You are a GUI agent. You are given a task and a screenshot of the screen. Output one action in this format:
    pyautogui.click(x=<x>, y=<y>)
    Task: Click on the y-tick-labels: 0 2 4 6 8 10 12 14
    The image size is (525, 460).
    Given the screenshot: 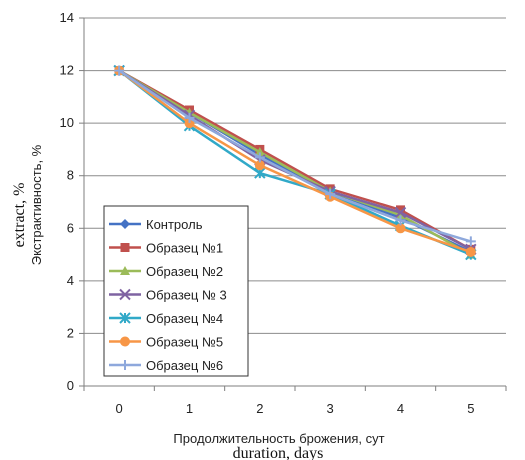 What is the action you would take?
    pyautogui.click(x=67, y=201)
    